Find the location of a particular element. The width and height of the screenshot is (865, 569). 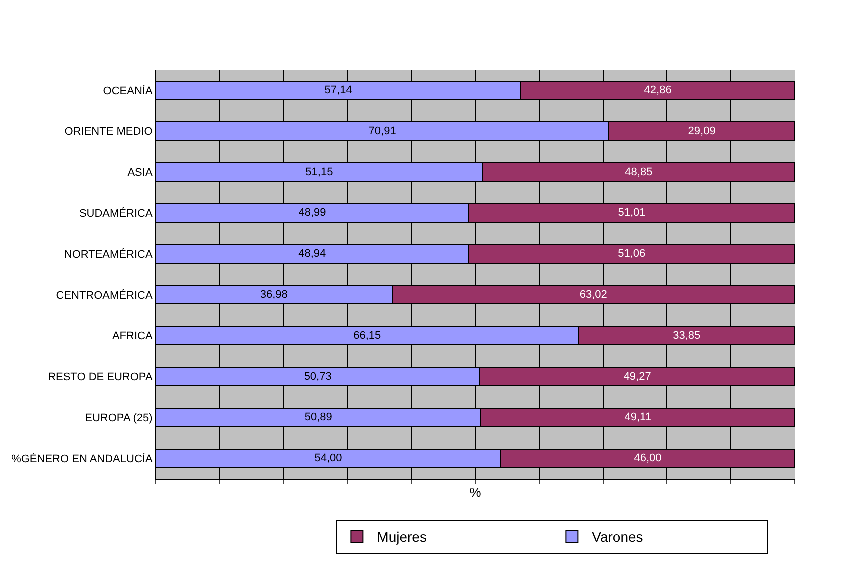

y-tick-label: RESTO DE EUROPA is located at coordinates (101, 378).